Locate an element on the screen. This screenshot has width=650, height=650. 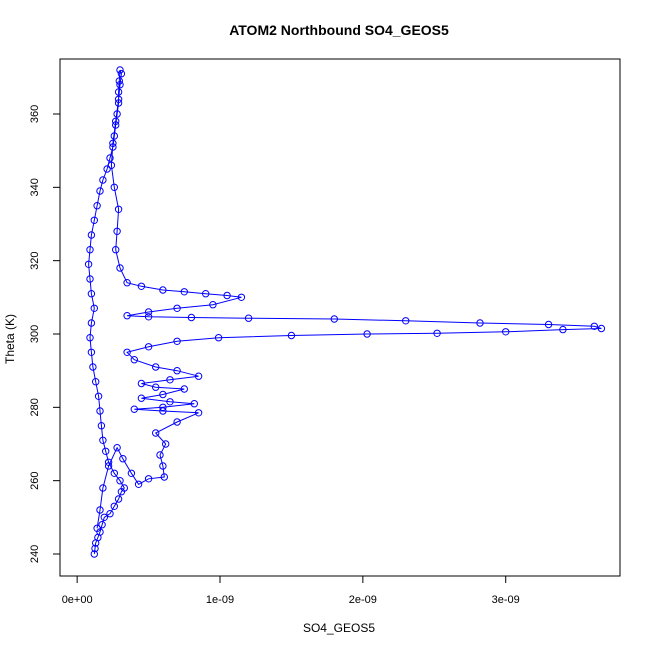
y-tick-label: 260 is located at coordinates (35, 480).